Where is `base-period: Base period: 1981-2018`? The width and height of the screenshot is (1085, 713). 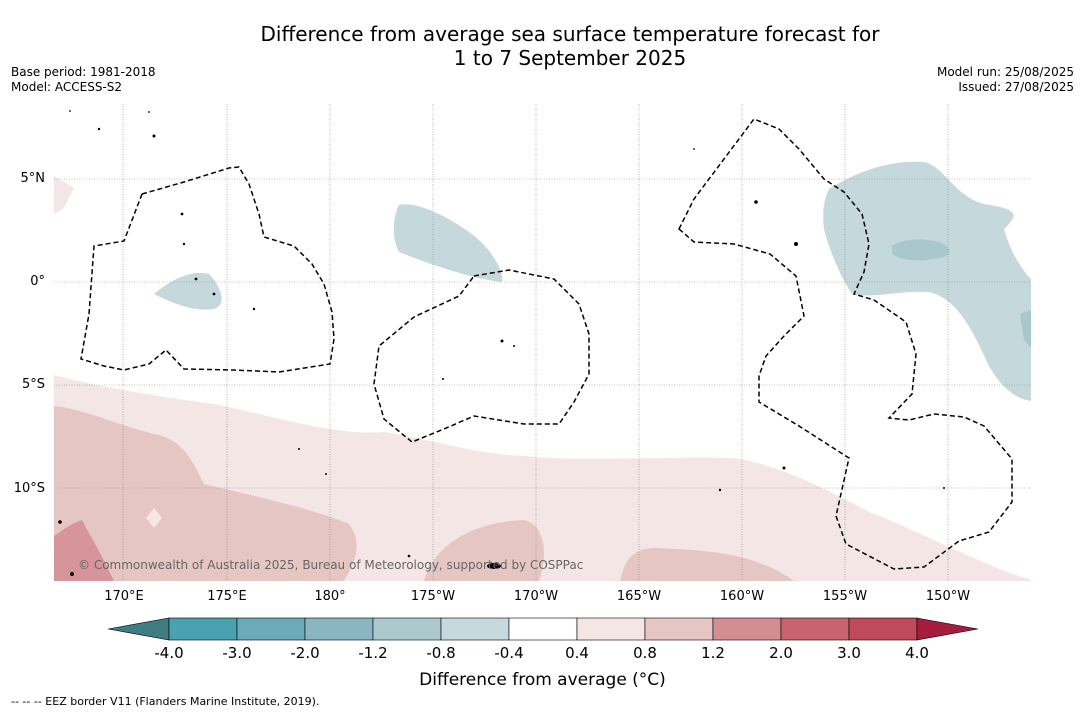 base-period: Base period: 1981-2018 is located at coordinates (83, 72).